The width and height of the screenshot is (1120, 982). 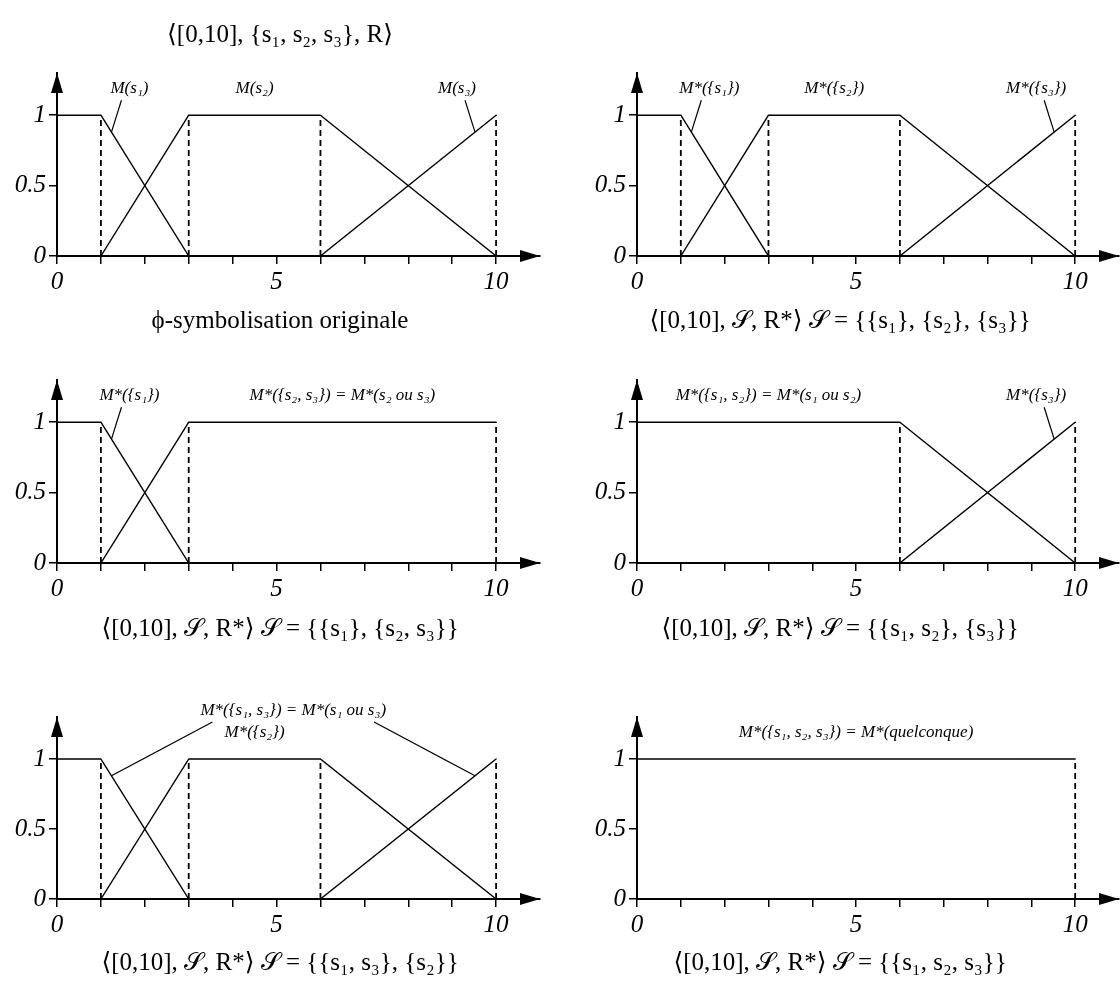 I want to click on text: M*({s₁, s₃}) = M*(s₁ ou s₃), so click(x=293, y=709).